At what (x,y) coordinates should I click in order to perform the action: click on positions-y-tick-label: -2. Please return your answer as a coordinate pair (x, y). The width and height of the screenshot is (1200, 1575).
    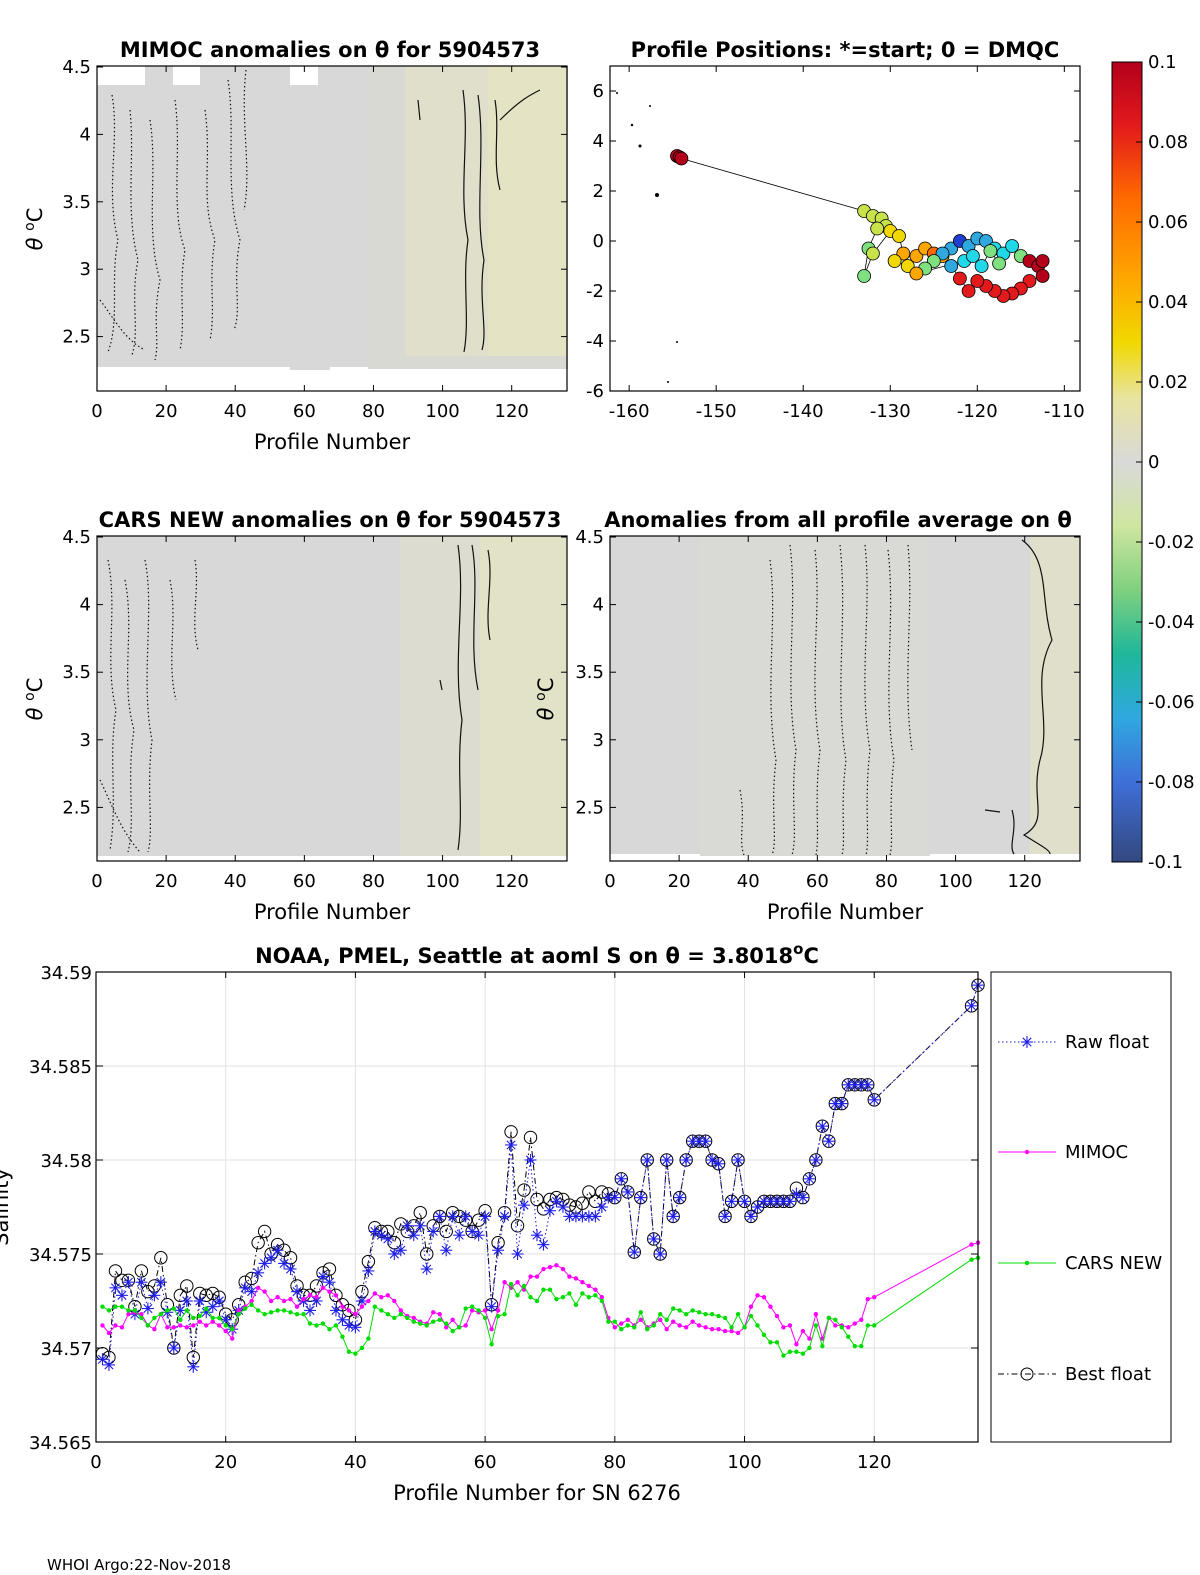
    Looking at the image, I should click on (595, 291).